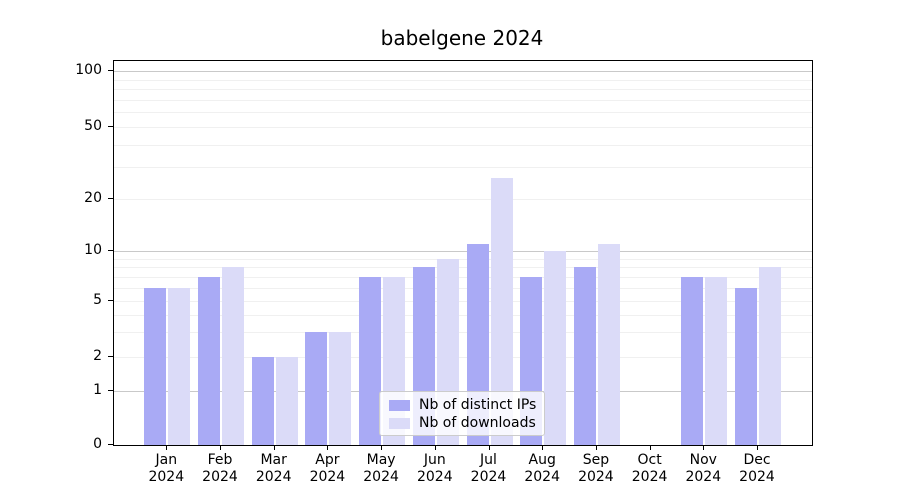 The height and width of the screenshot is (500, 900). What do you see at coordinates (93, 126) in the screenshot?
I see `y-tick-label: 50` at bounding box center [93, 126].